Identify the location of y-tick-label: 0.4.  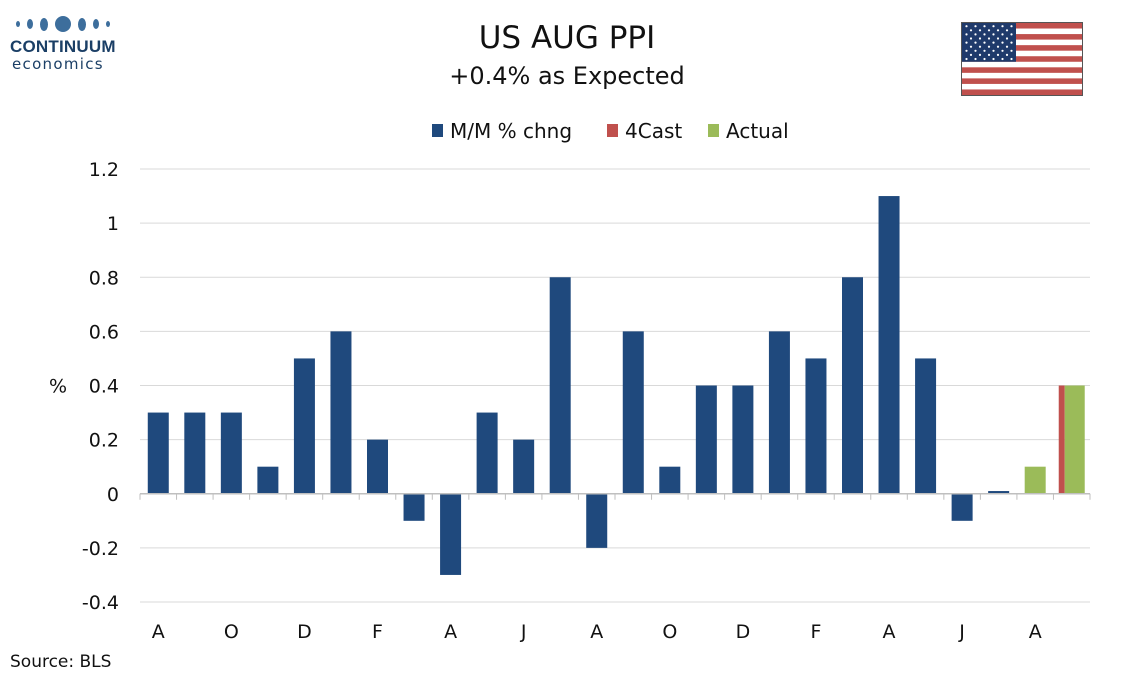
(104, 387).